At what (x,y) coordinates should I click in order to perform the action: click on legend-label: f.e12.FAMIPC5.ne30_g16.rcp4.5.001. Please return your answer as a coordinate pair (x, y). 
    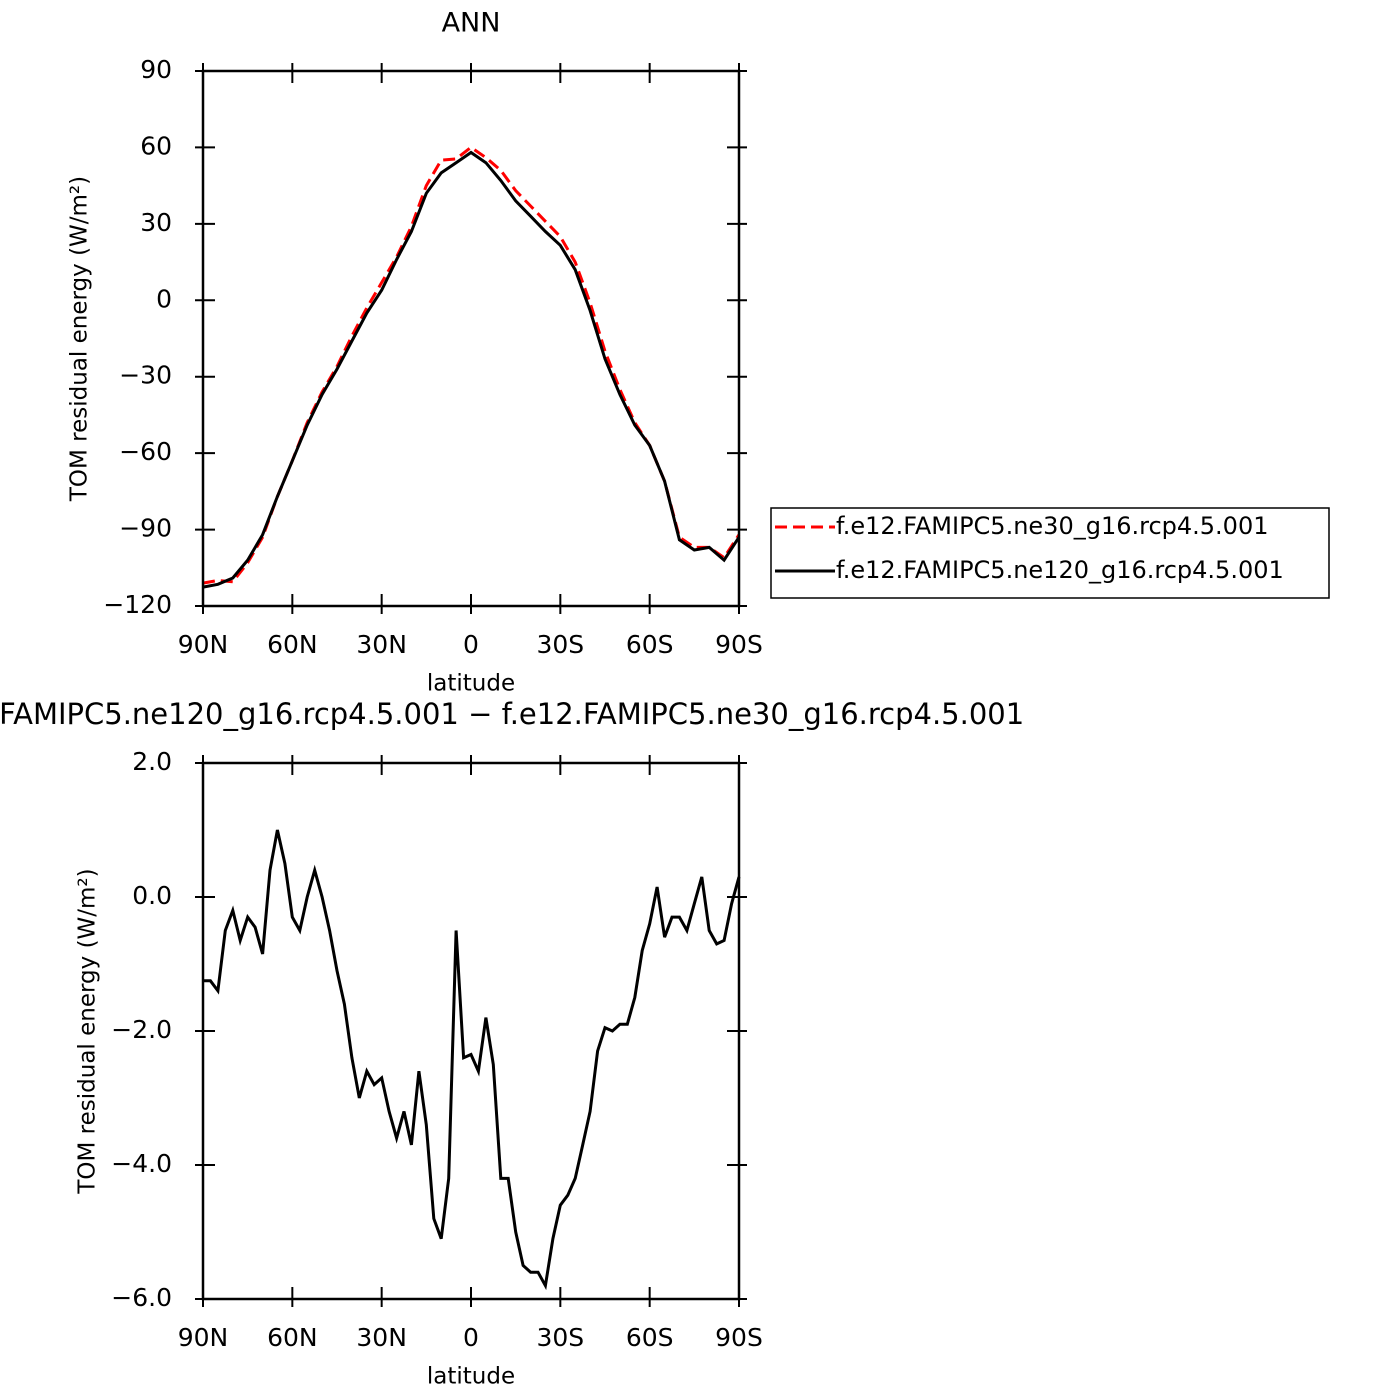
    Looking at the image, I should click on (1052, 526).